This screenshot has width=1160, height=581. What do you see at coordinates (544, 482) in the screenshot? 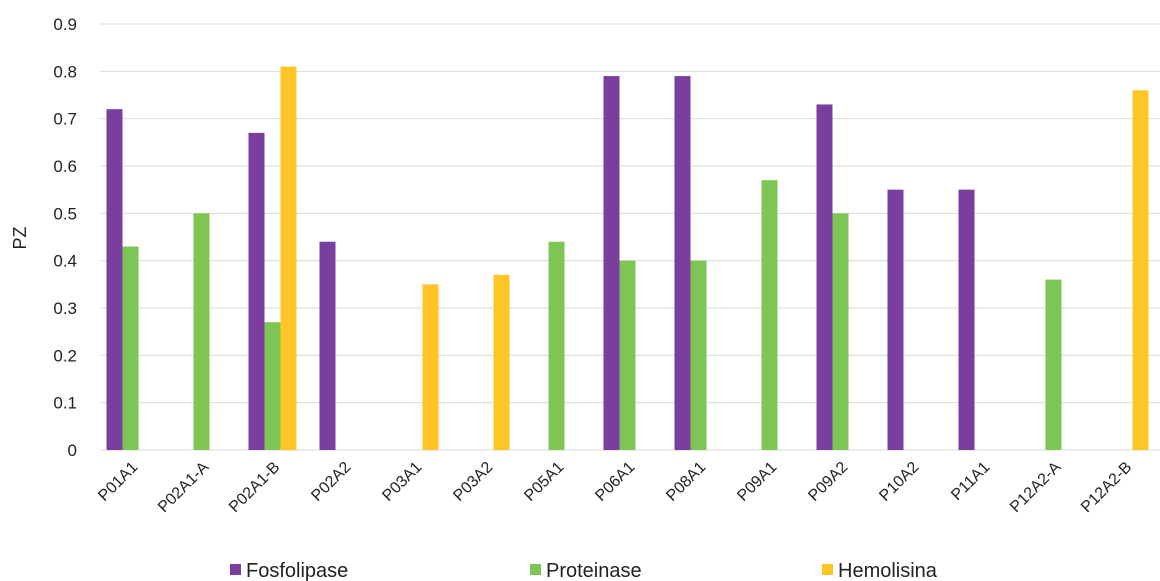
I see `x-category-label: P05A1` at bounding box center [544, 482].